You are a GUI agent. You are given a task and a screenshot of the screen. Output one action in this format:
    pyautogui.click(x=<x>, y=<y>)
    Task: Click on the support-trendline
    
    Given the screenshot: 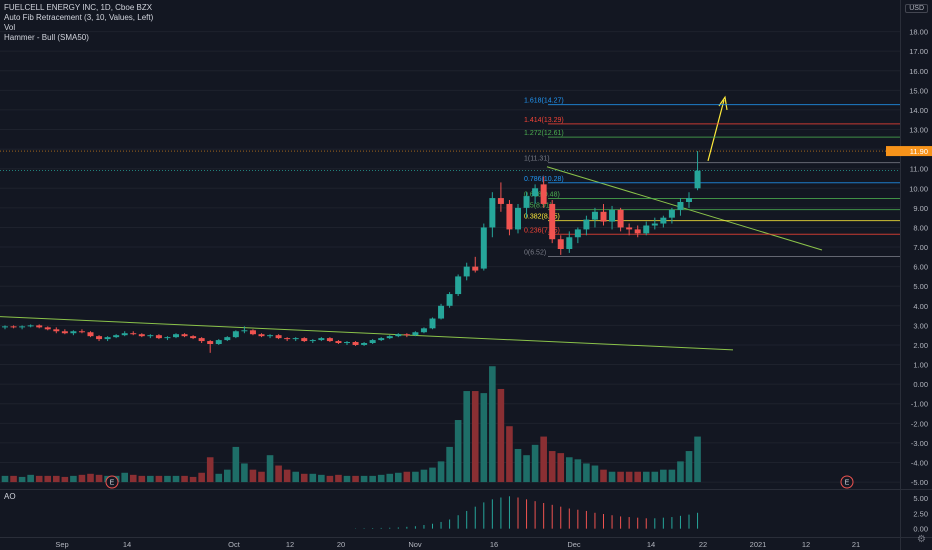 What is the action you would take?
    pyautogui.click(x=367, y=333)
    